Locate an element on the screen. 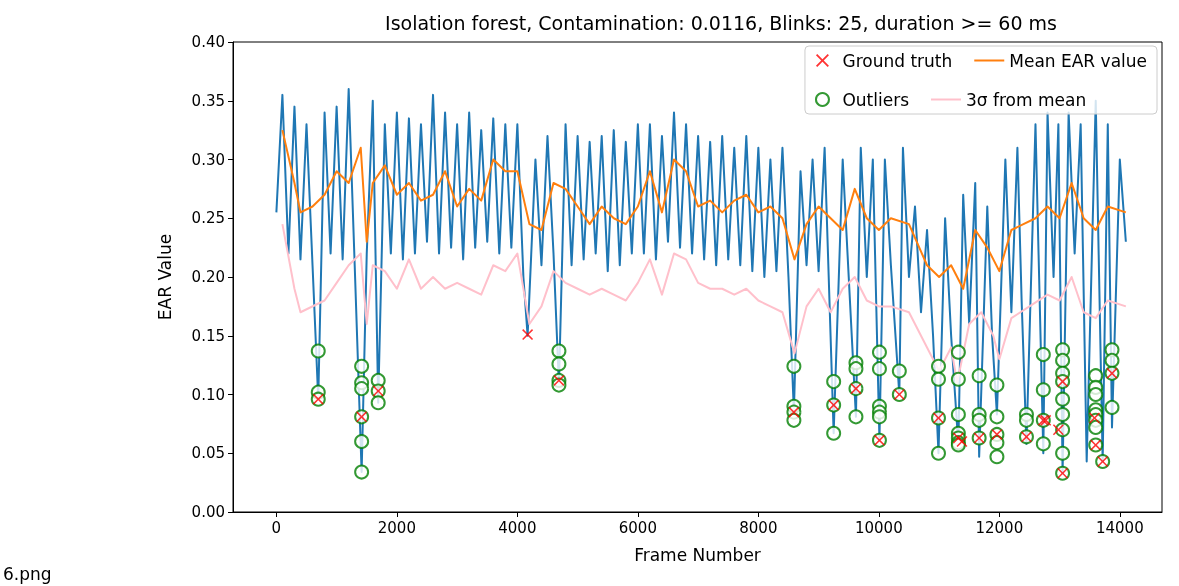 Image resolution: width=1179 pixels, height=586 pixels. legend-label: Ground truth is located at coordinates (897, 60).